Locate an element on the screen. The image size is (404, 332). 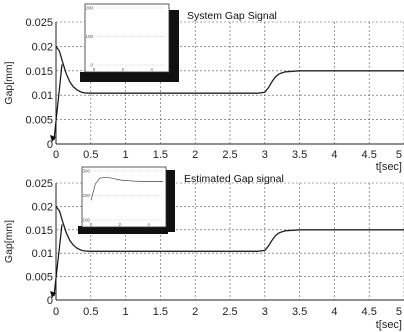
chart-title: Estimated Gap signal is located at coordinates (234, 179).